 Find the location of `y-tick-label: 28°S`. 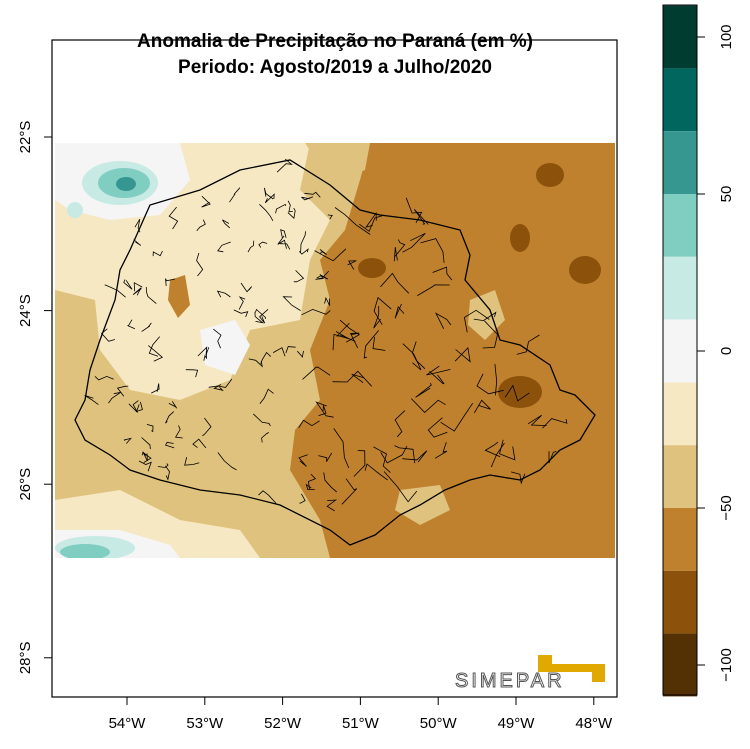

y-tick-label: 28°S is located at coordinates (25, 657).